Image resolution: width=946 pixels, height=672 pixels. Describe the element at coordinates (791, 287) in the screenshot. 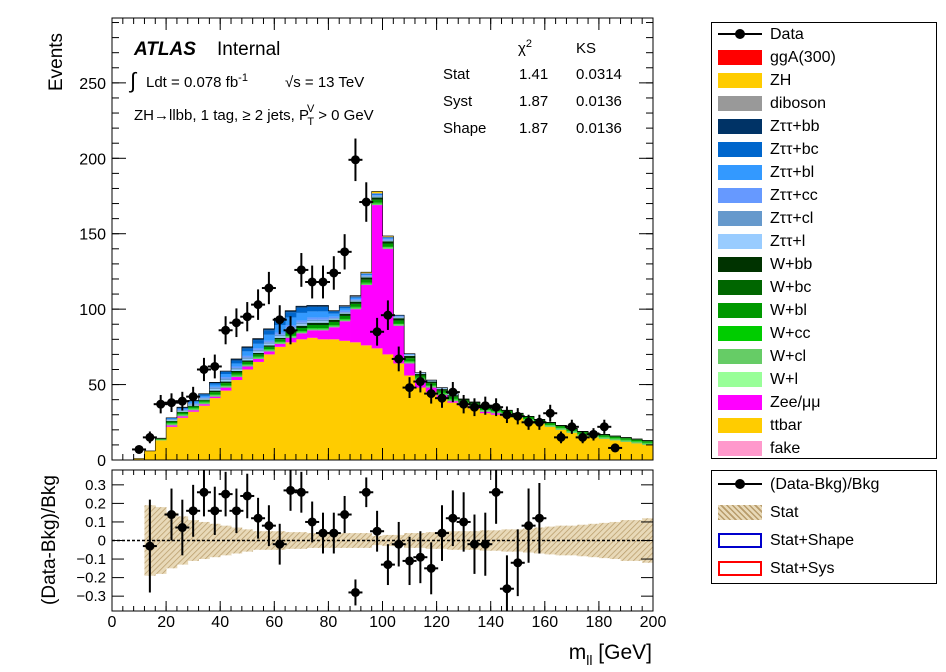

I see `legend-label: W+bc` at that location.